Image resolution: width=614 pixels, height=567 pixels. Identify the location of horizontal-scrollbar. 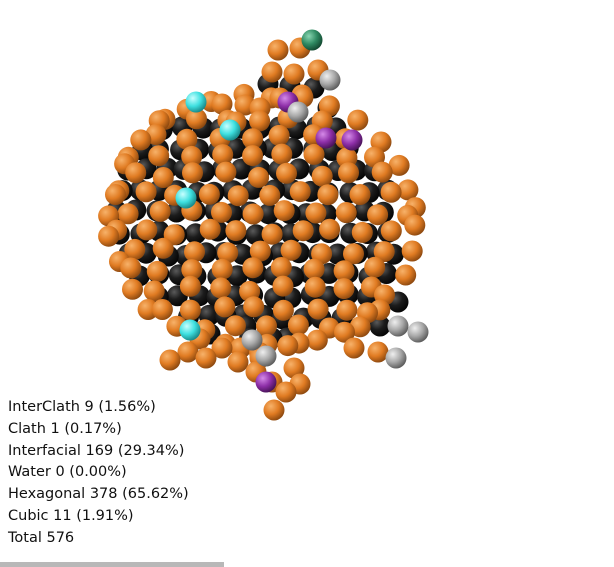
(112, 564).